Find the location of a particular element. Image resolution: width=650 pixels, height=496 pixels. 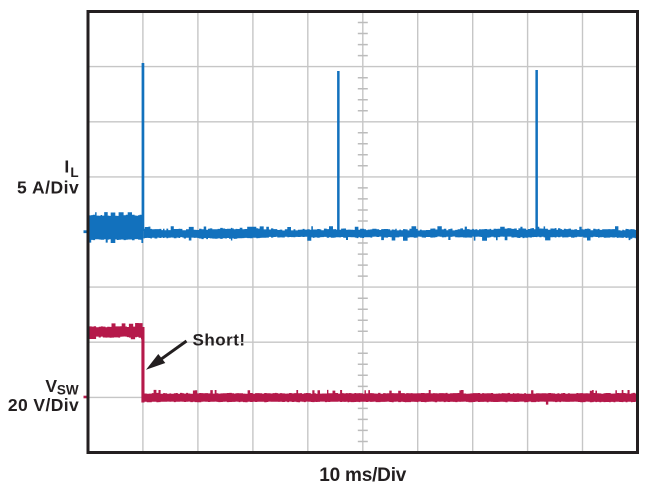

svg-text: I is located at coordinates (66, 166).